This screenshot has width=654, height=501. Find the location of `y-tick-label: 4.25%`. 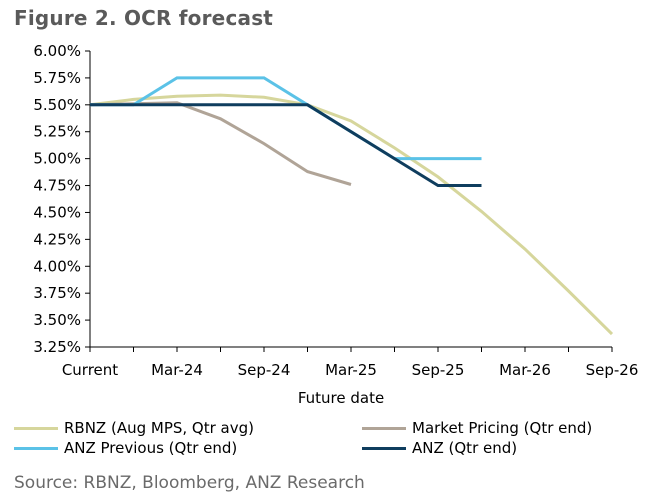

y-tick-label: 4.25% is located at coordinates (57, 239).